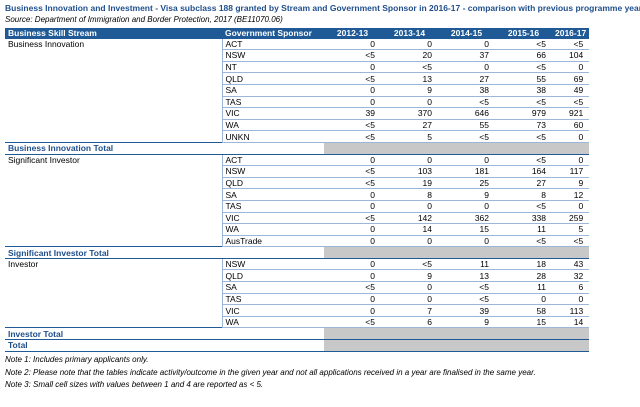 The height and width of the screenshot is (407, 640). What do you see at coordinates (466, 276) in the screenshot?
I see `value-cell: 13` at bounding box center [466, 276].